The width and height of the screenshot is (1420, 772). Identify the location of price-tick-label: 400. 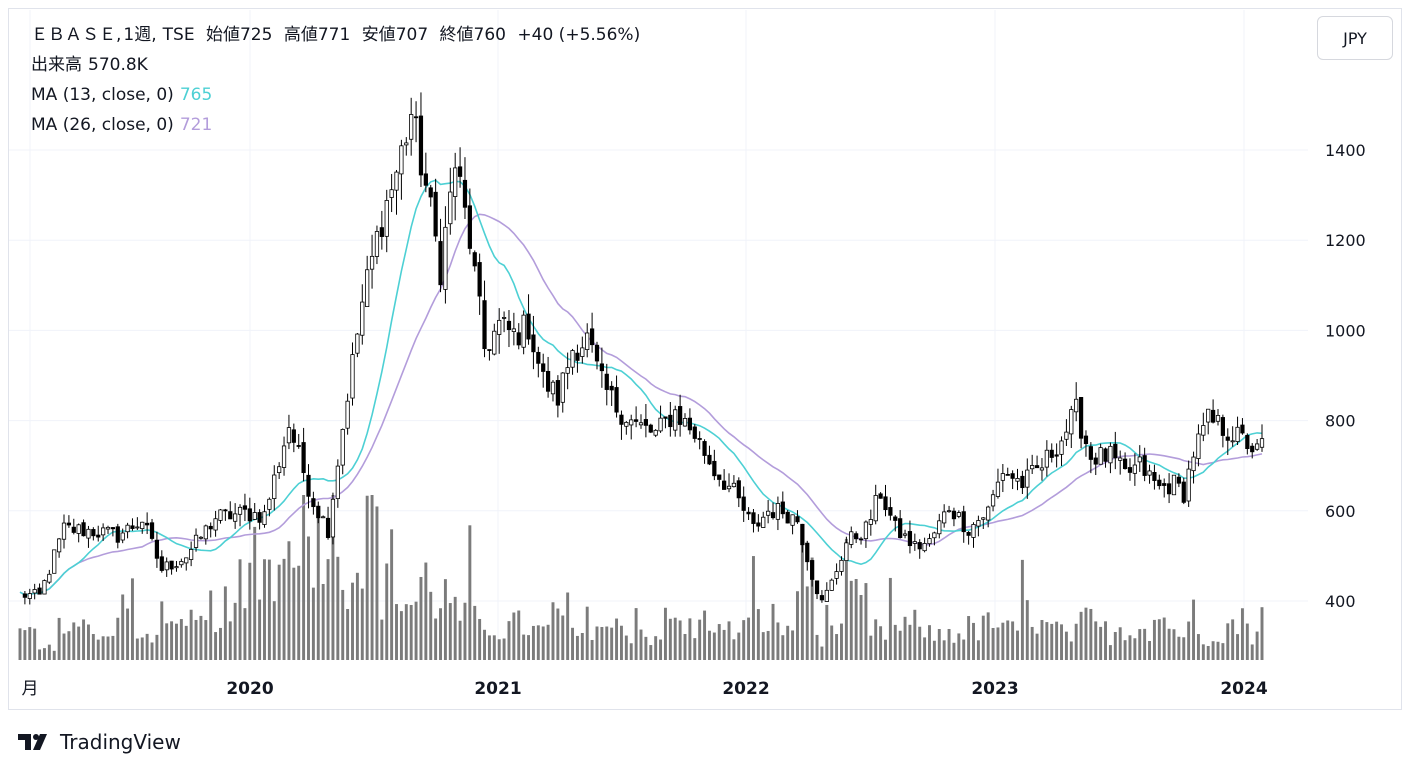
(1340, 601).